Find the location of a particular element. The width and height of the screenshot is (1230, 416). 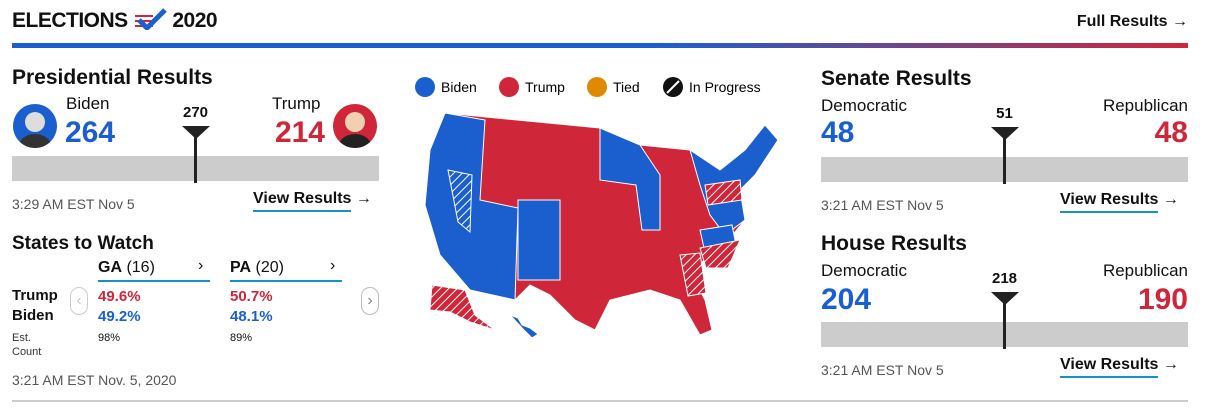

legend-label: Biden is located at coordinates (459, 87).